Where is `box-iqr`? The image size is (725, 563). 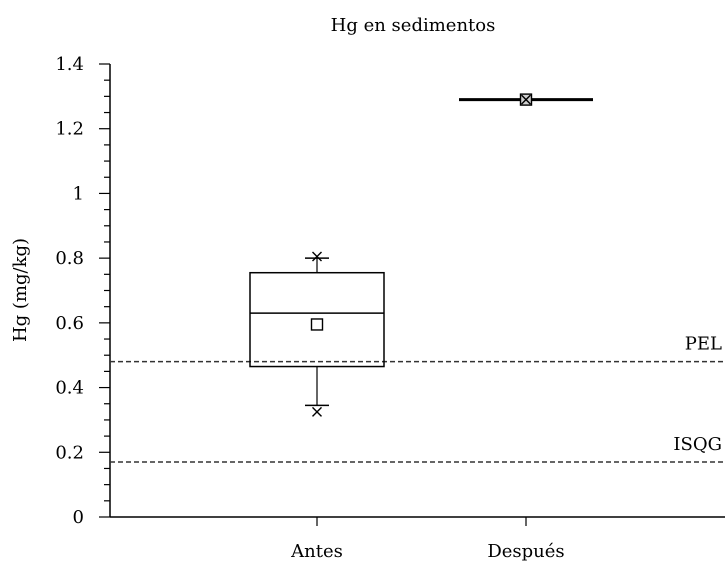
box-iqr is located at coordinates (317, 319).